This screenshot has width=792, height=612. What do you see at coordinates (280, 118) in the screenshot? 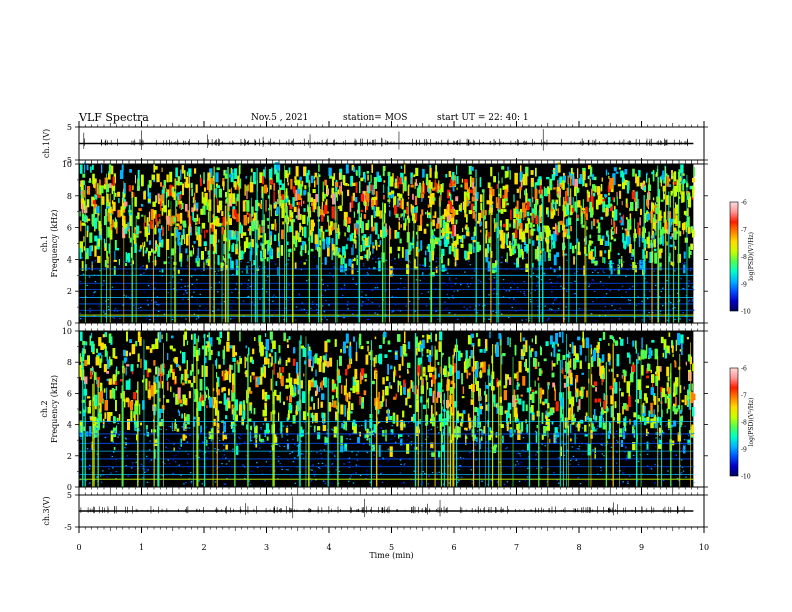
I see `date-label: Nov.5 , 2021` at bounding box center [280, 118].